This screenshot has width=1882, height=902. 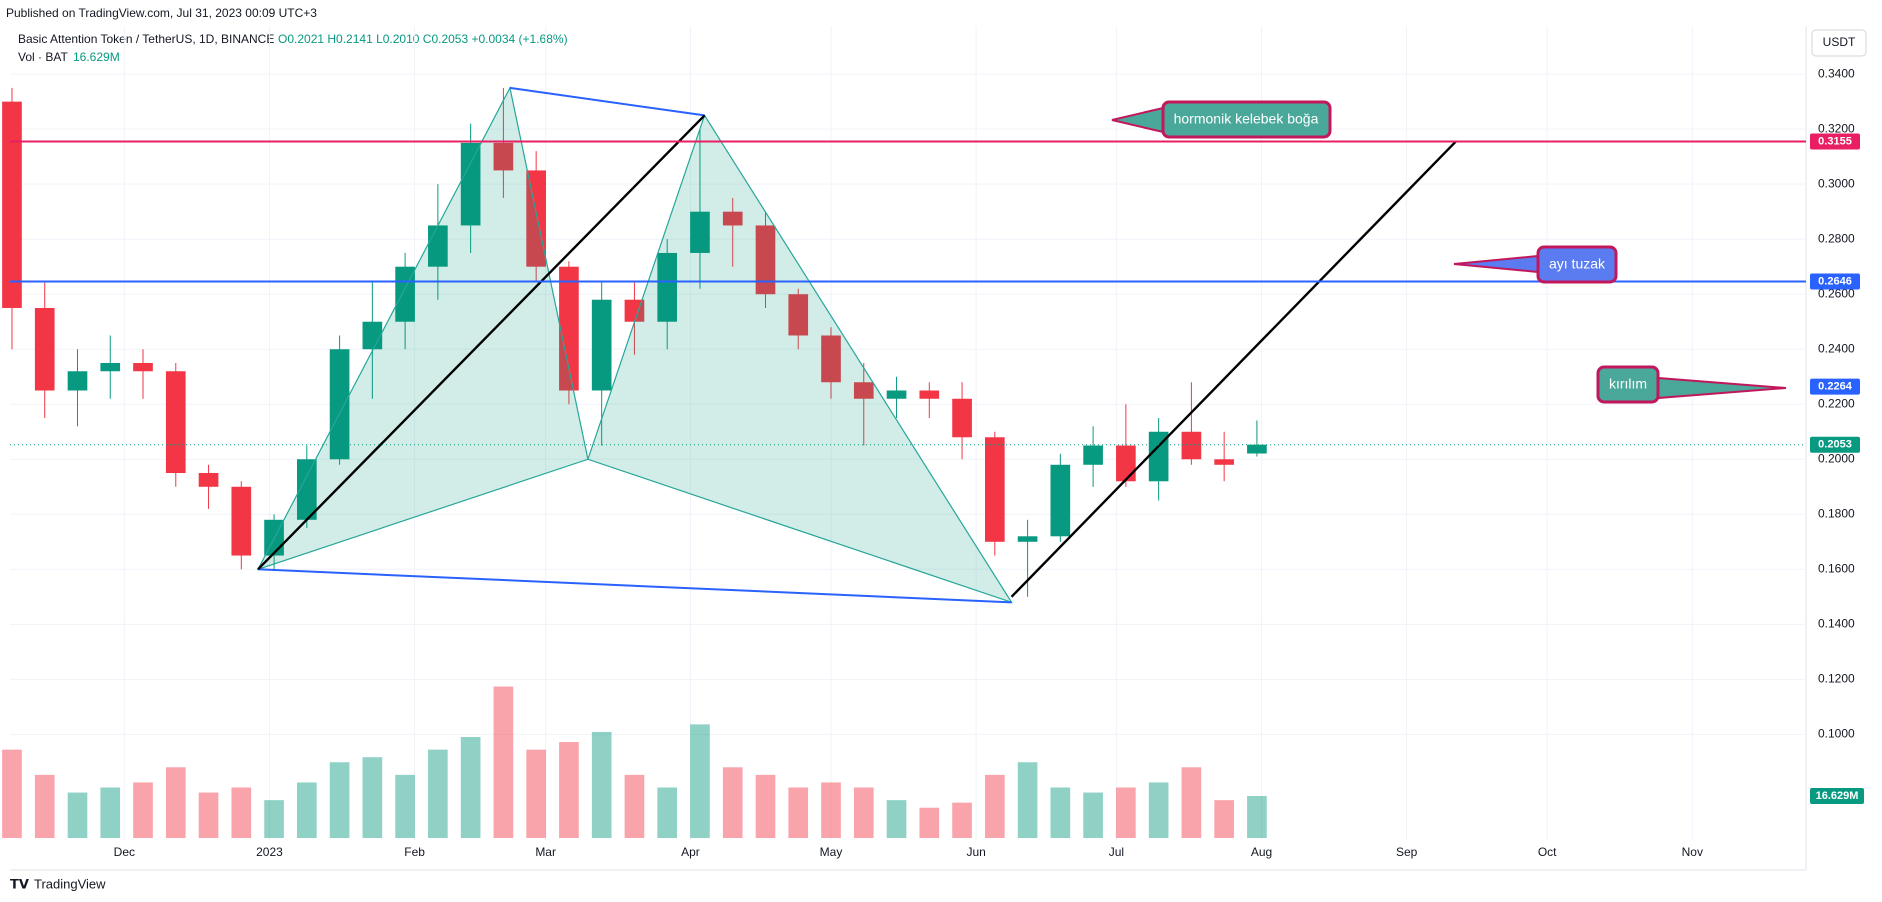 What do you see at coordinates (124, 852) in the screenshot?
I see `x-tick-label: Dec` at bounding box center [124, 852].